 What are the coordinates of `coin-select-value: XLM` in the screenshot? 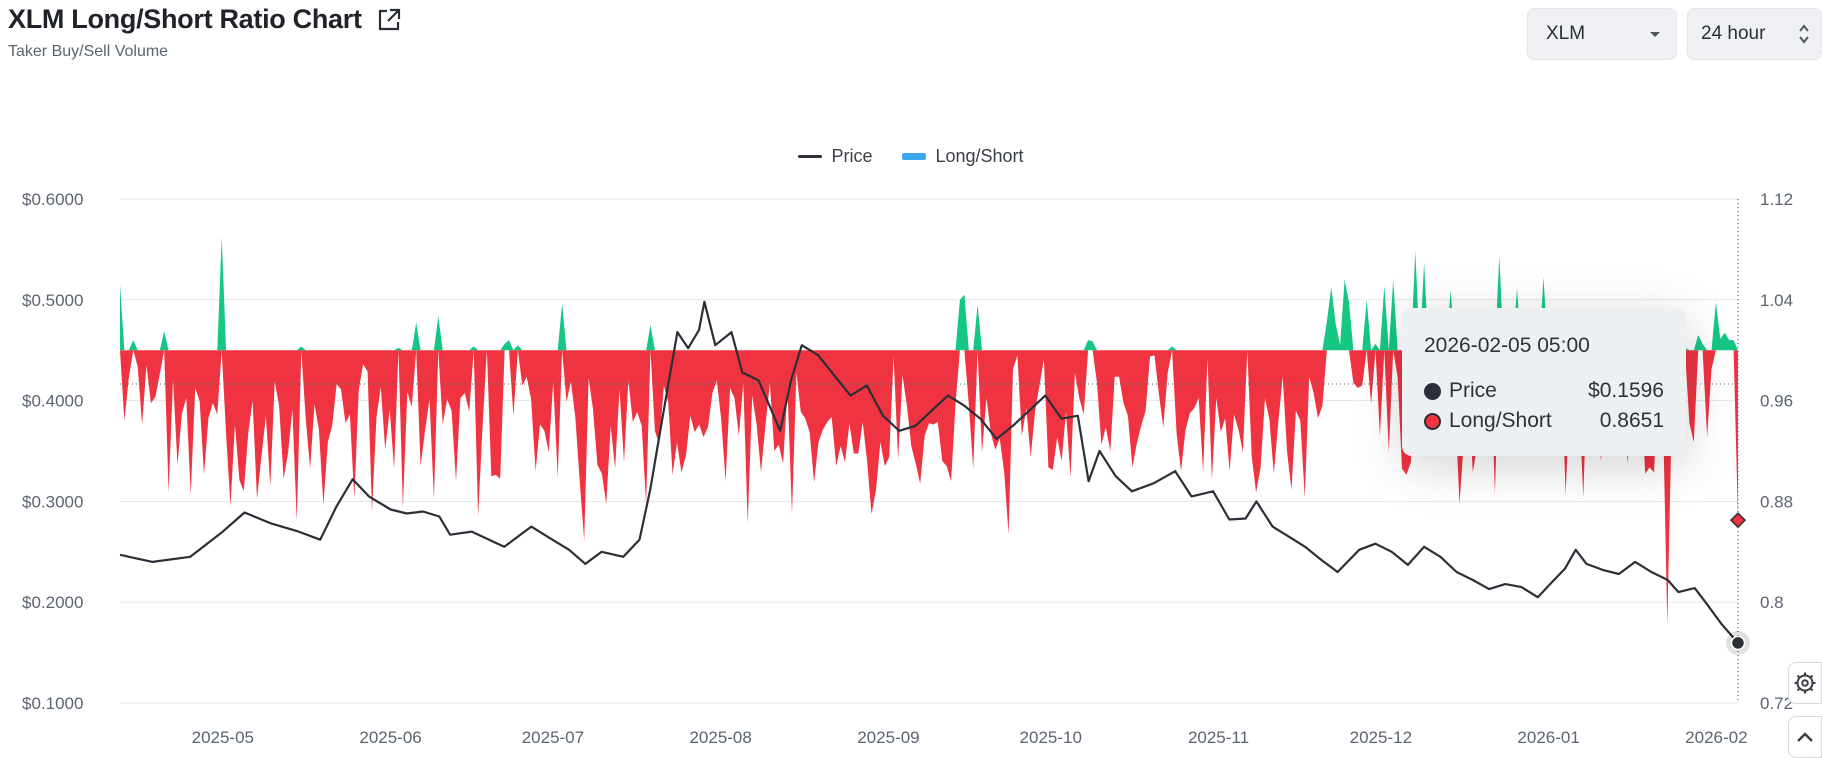 It's located at (1566, 33).